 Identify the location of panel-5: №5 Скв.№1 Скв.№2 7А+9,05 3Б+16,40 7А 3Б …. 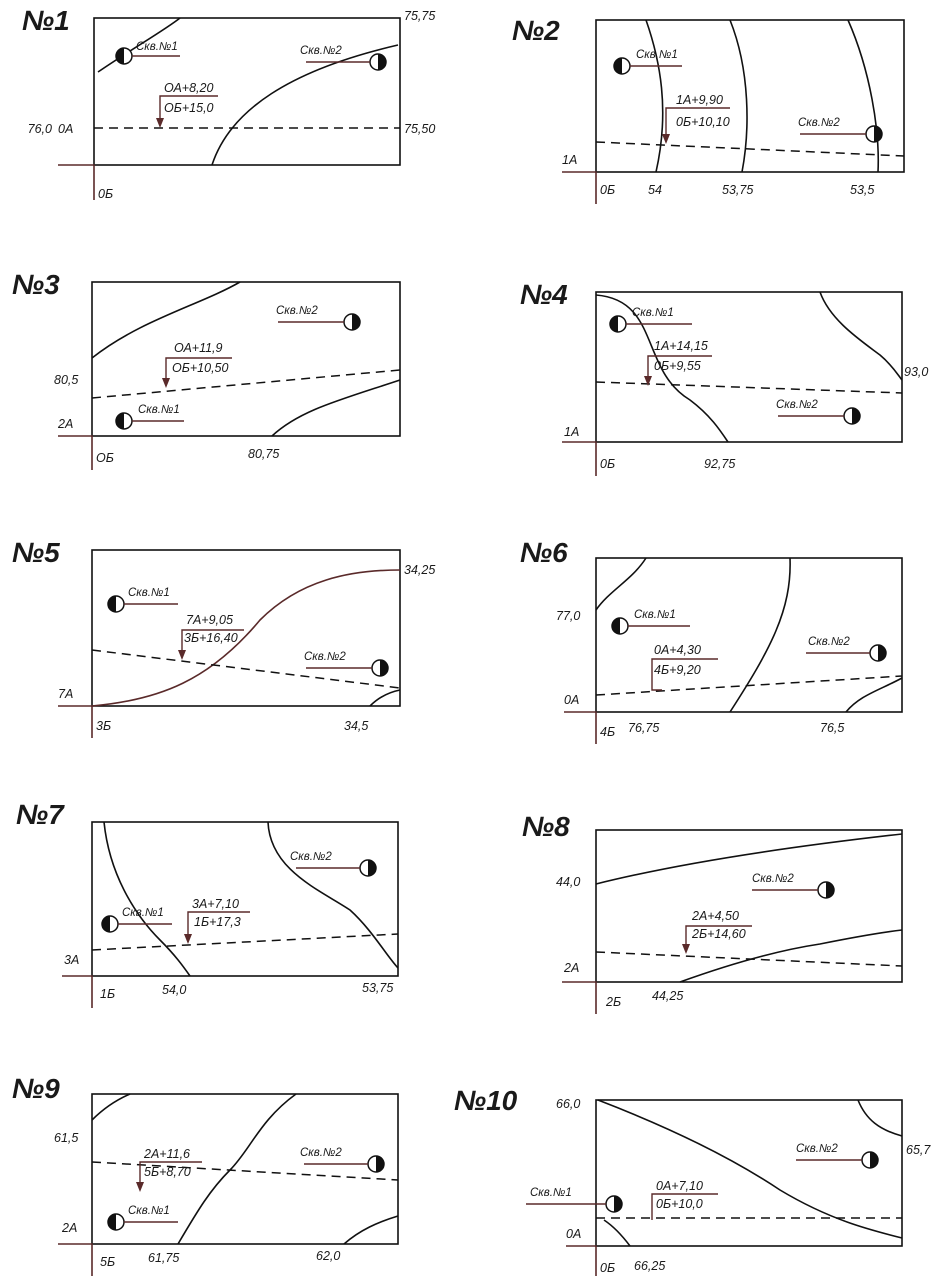
(223, 637).